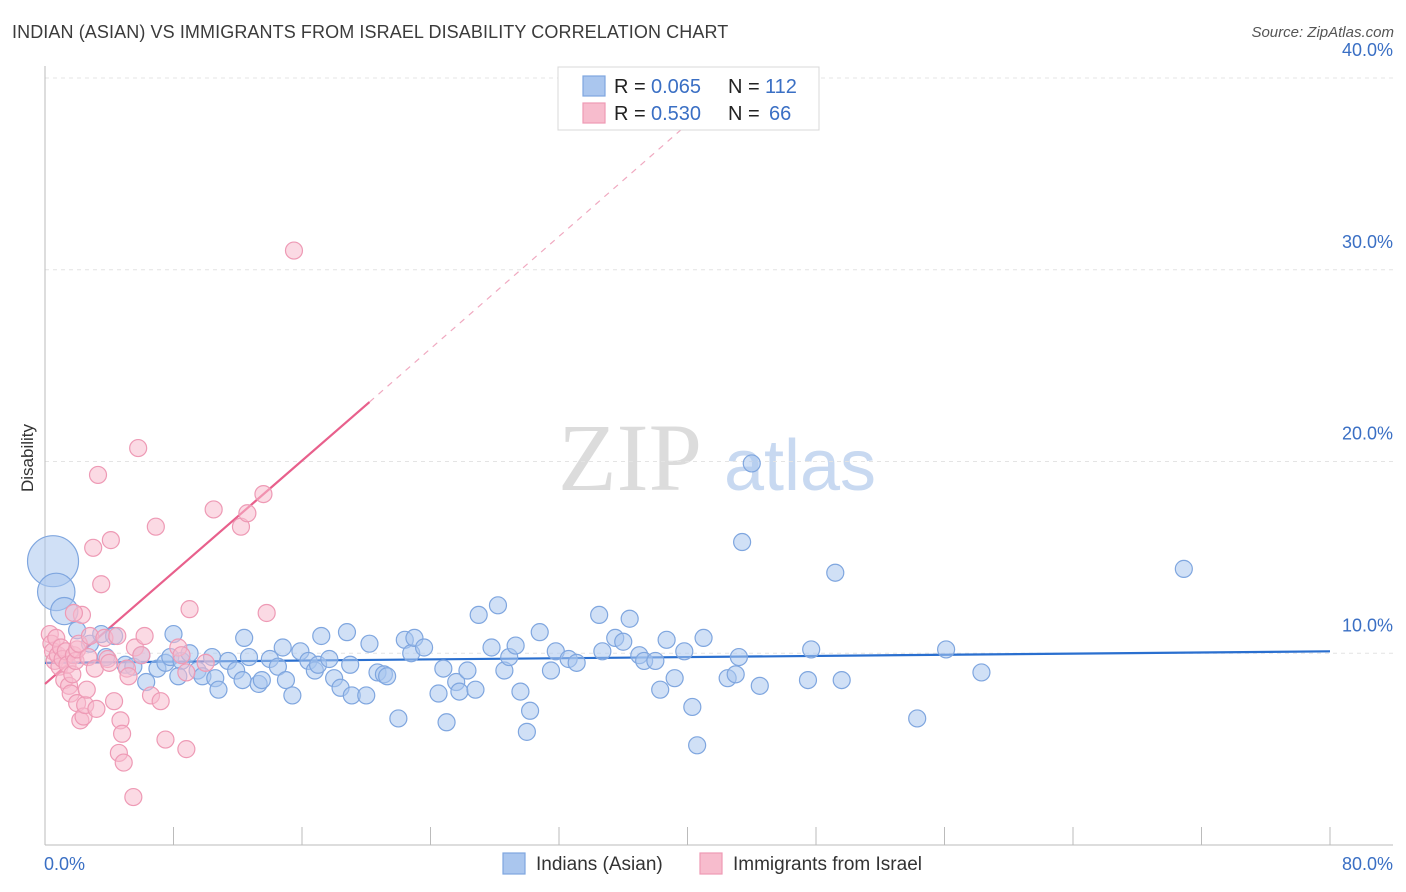 Image resolution: width=1406 pixels, height=892 pixels. I want to click on legend-n-label-2: N =, so click(744, 114).